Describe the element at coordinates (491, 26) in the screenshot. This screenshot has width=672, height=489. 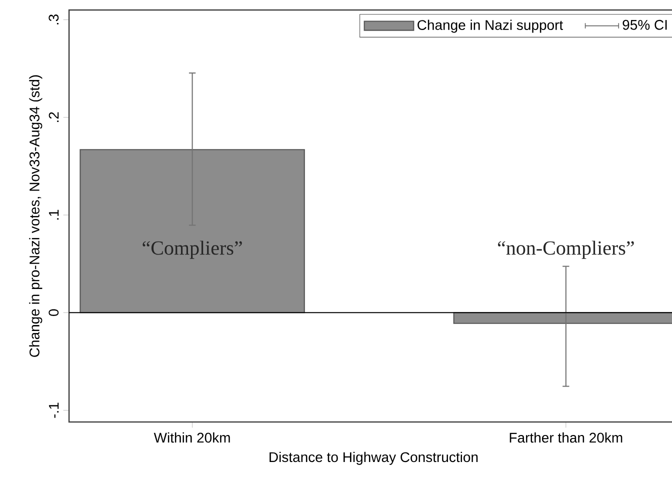
I see `legend-label: Change in Nazi support` at that location.